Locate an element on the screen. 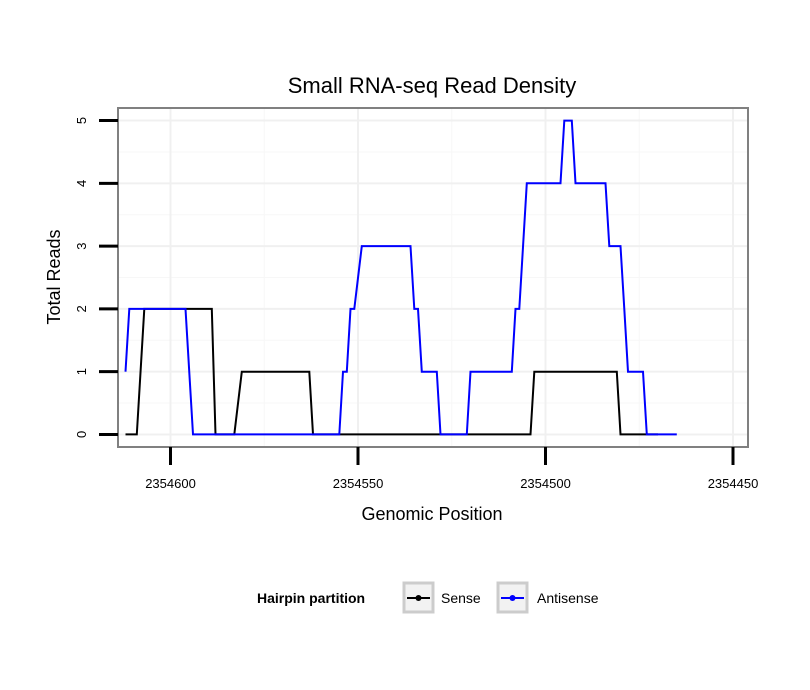  x-tick-label: 2354550 is located at coordinates (358, 483).